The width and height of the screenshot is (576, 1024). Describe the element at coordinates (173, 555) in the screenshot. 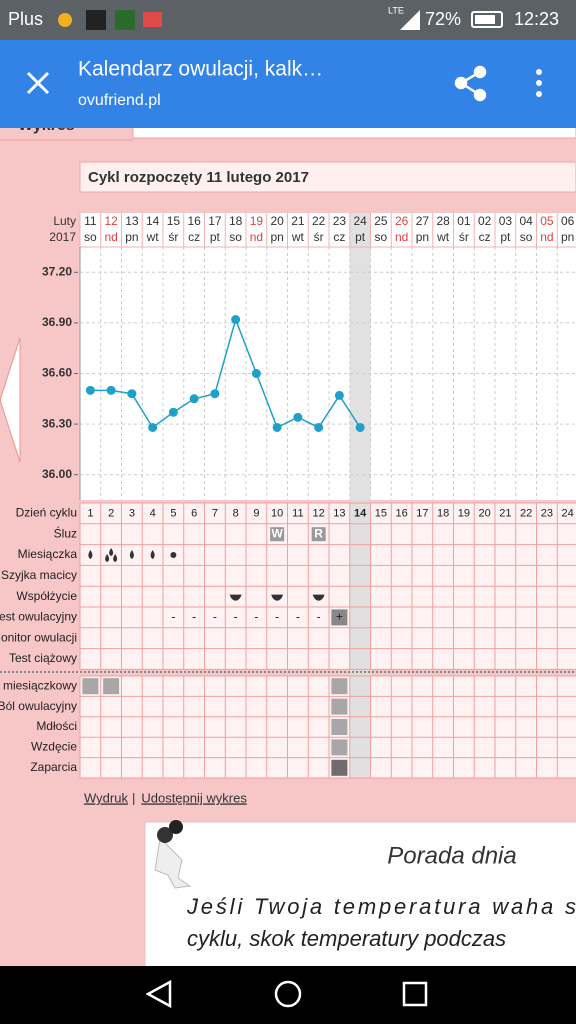

I see `dot-icon` at that location.